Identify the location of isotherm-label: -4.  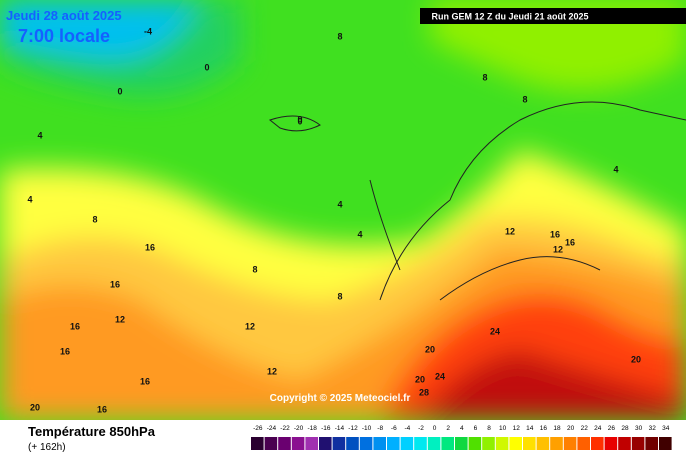
(148, 31).